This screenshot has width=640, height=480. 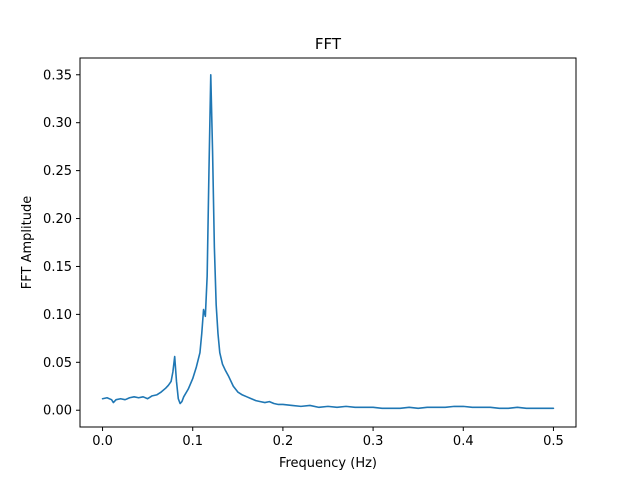 I want to click on y-axis-ticks: 0.00 0.05 0.10 0.15 0.20 0.25 0.30 0.35, so click(x=61, y=243).